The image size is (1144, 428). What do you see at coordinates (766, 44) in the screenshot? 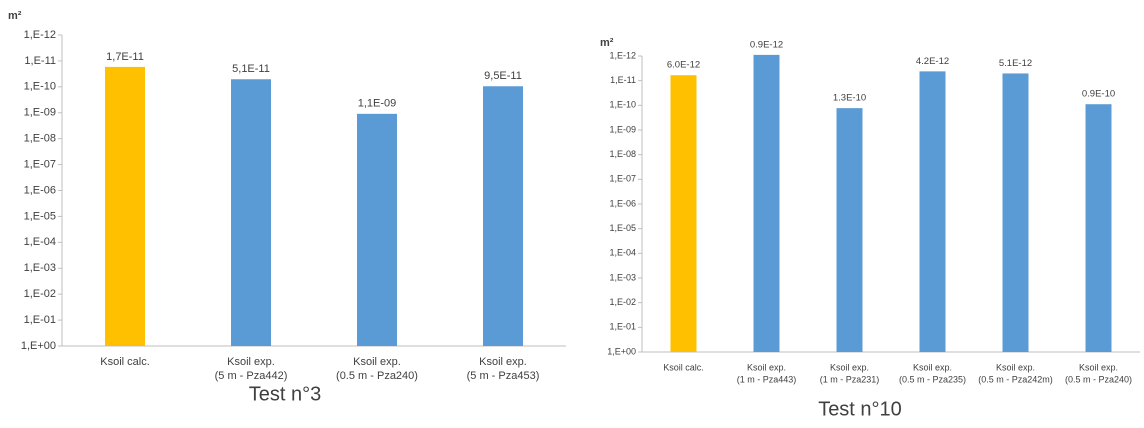
I see `value-label: 0.9E-12` at bounding box center [766, 44].